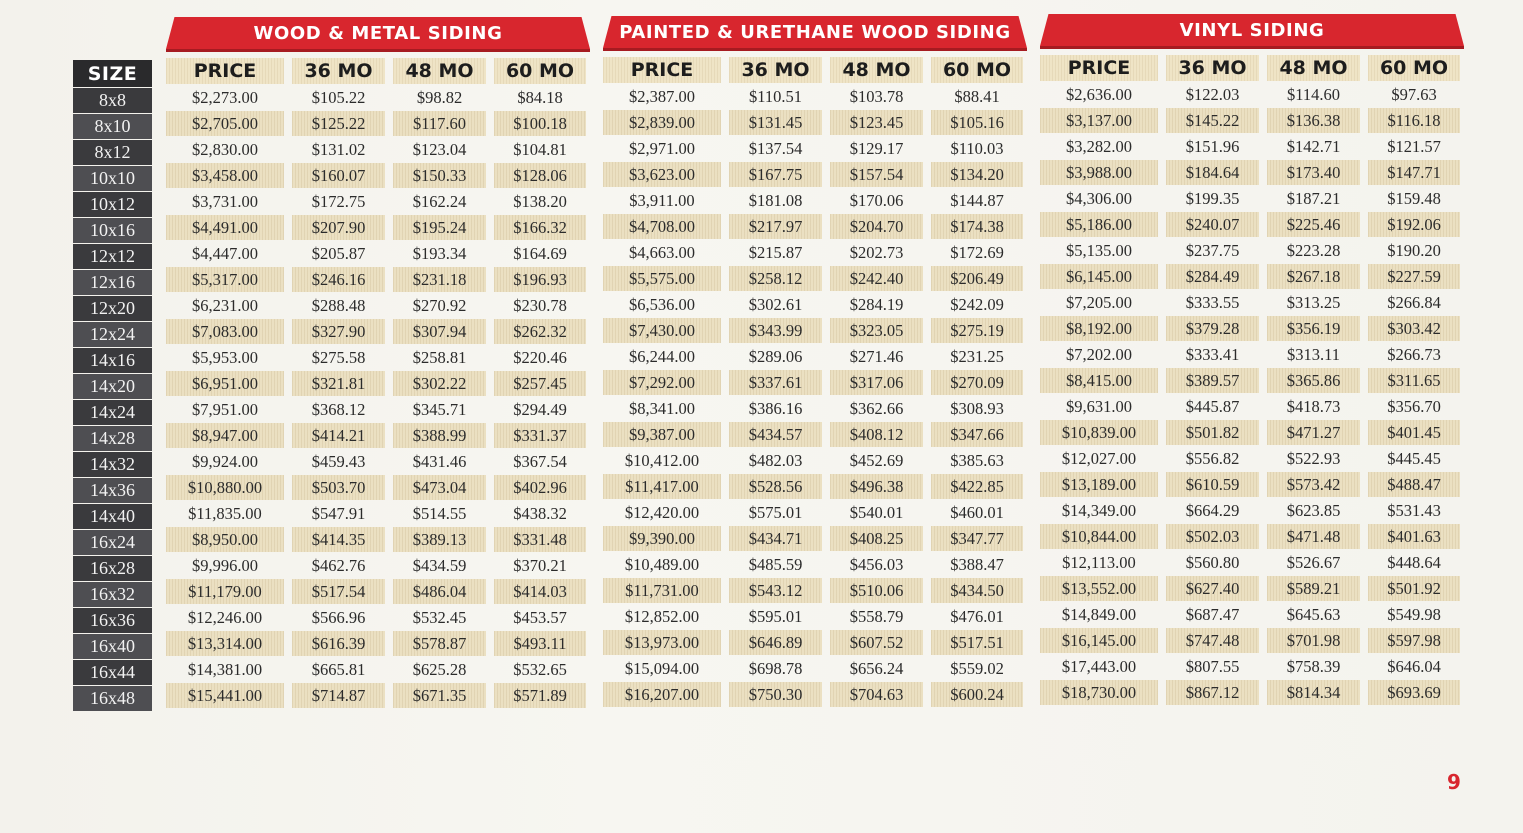  I want to click on price-cell: $151.96, so click(1212, 146).